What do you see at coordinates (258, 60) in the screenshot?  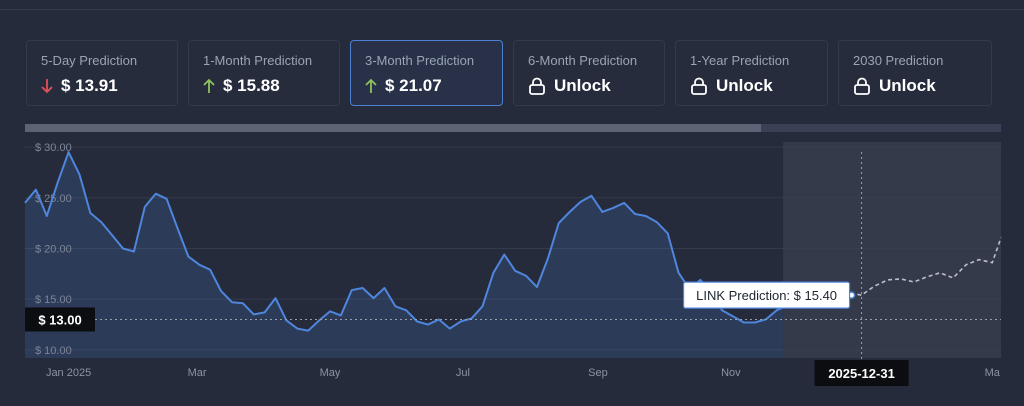 I see `card-label: 1-Month Prediction` at bounding box center [258, 60].